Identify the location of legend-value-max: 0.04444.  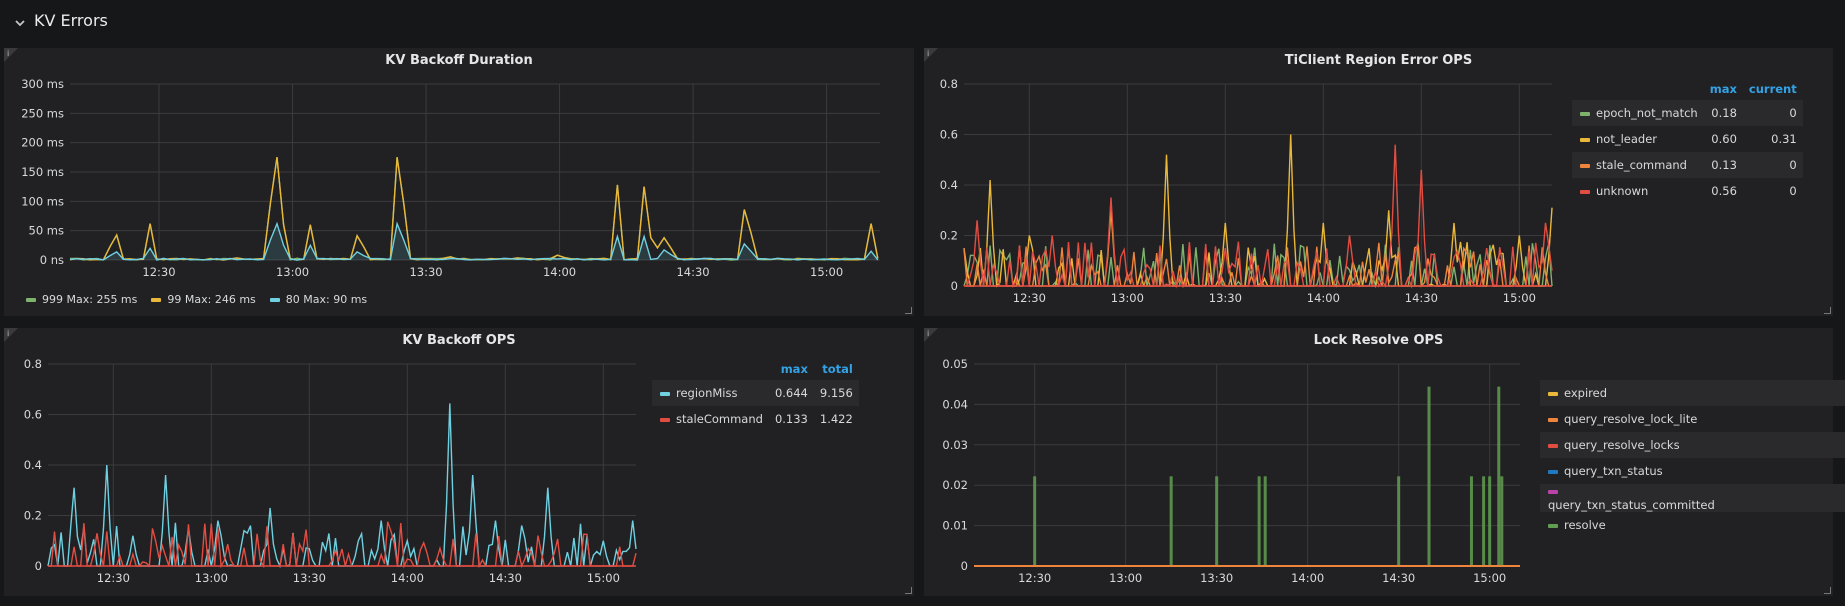
(1782, 445).